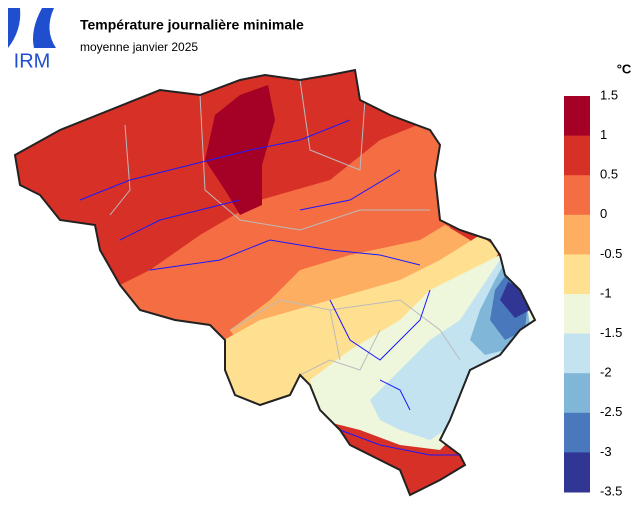 Image resolution: width=640 pixels, height=507 pixels. I want to click on legend-unit: °C, so click(624, 68).